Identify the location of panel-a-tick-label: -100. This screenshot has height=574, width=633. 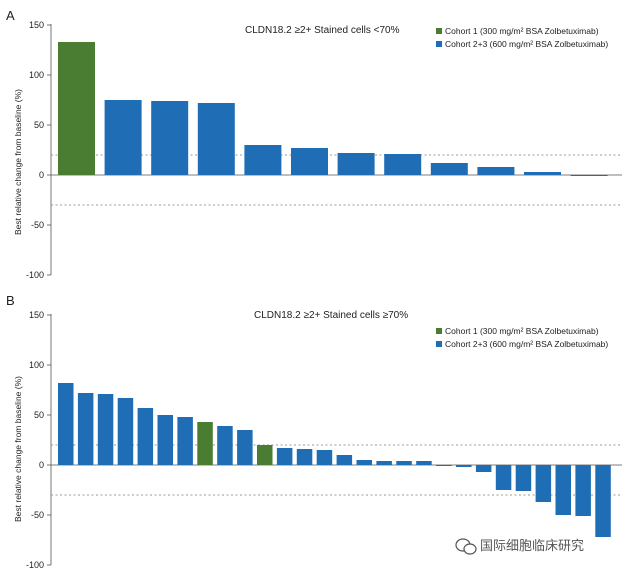
(35, 275).